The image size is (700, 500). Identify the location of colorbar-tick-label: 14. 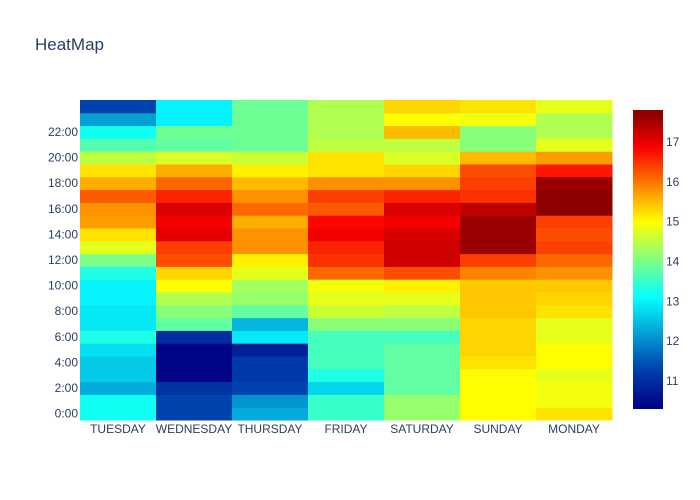
(673, 261).